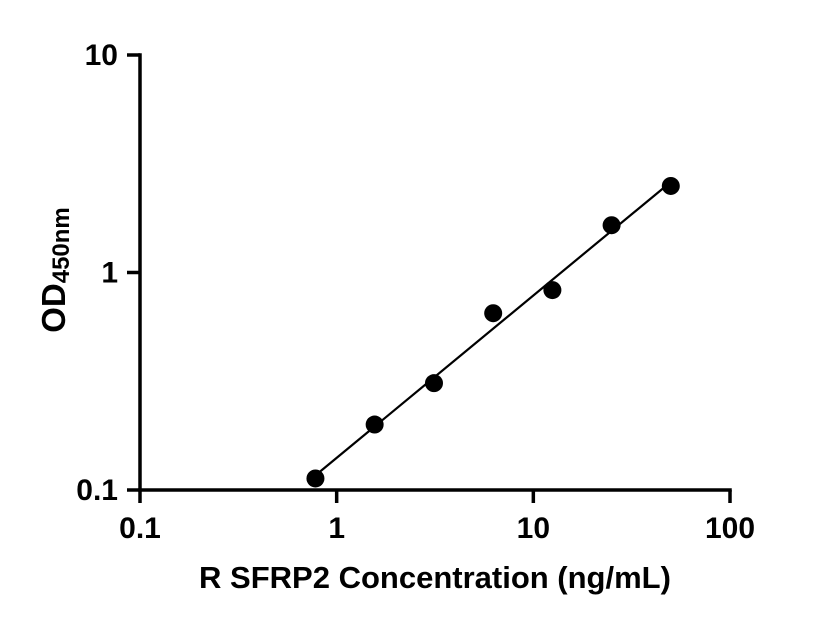  What do you see at coordinates (140, 528) in the screenshot?
I see `x-tick-label: 0.1` at bounding box center [140, 528].